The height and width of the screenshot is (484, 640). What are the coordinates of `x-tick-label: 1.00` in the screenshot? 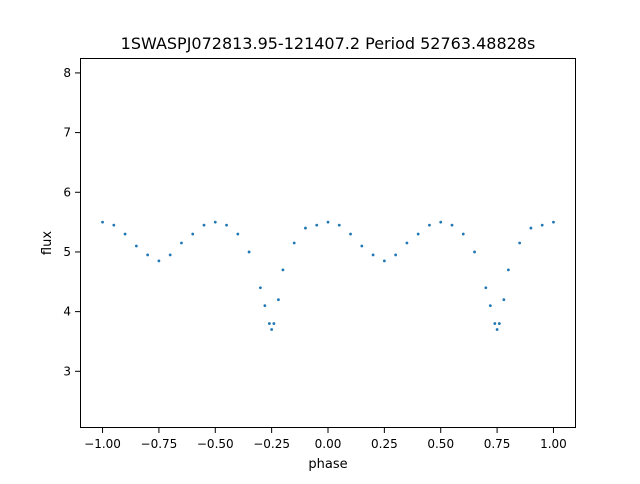 It's located at (553, 444).